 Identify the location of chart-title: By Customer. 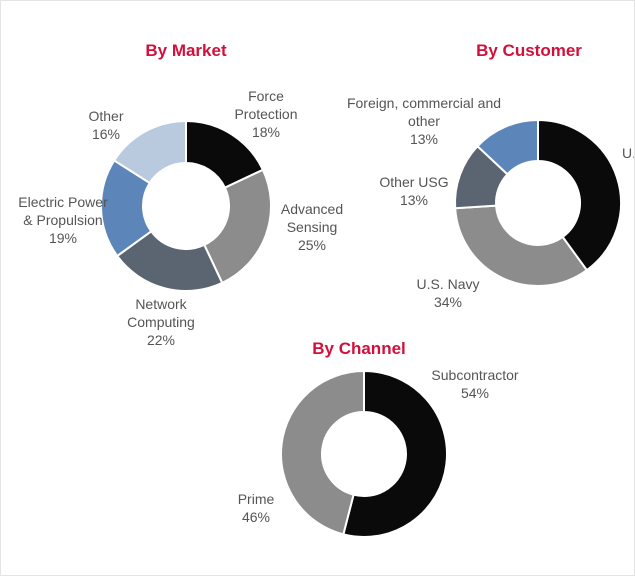
(529, 50).